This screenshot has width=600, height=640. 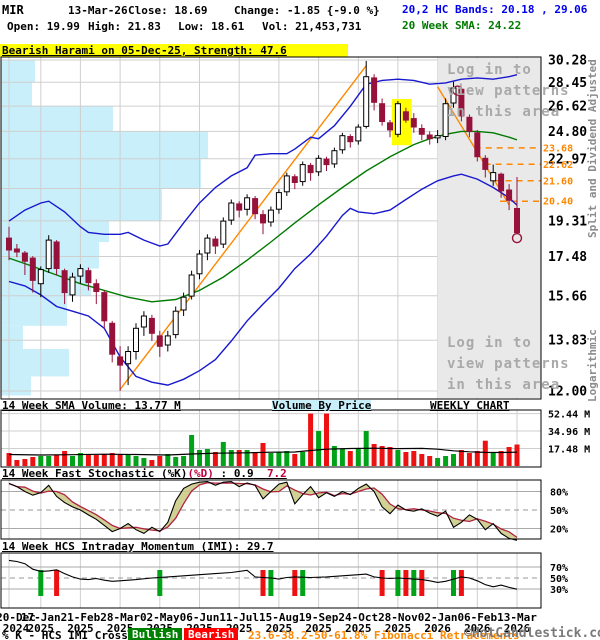 I want to click on imi-pane, so click(x=271, y=580).